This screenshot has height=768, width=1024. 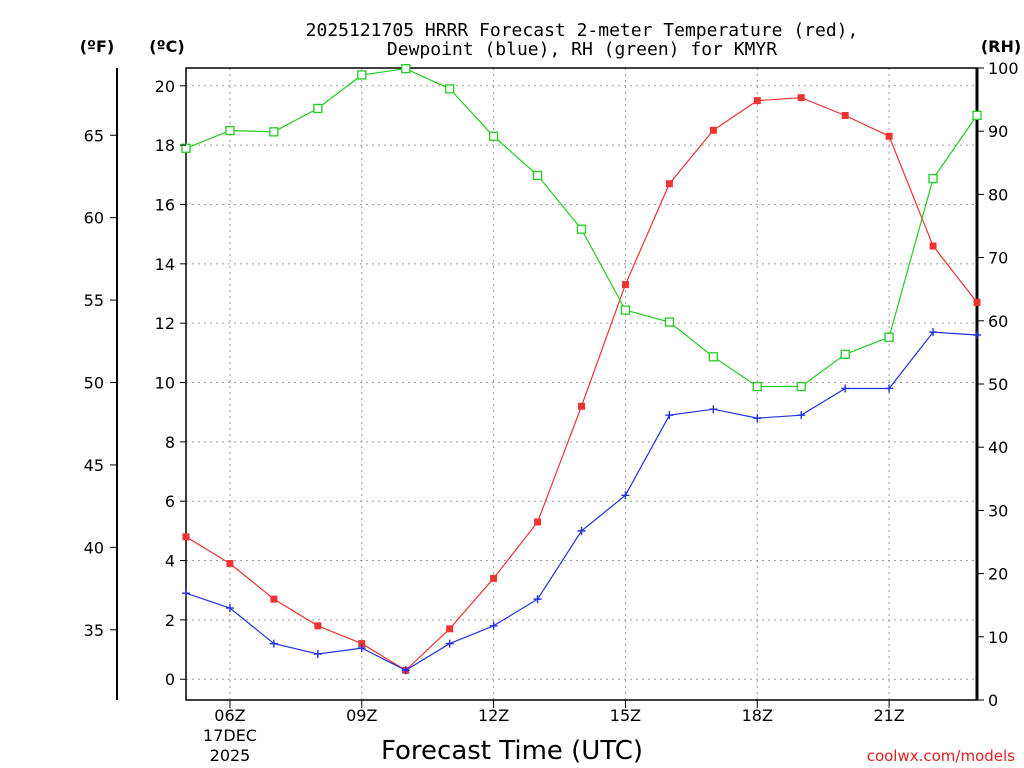 I want to click on celsius-unit-label: (ºC), so click(x=166, y=46).